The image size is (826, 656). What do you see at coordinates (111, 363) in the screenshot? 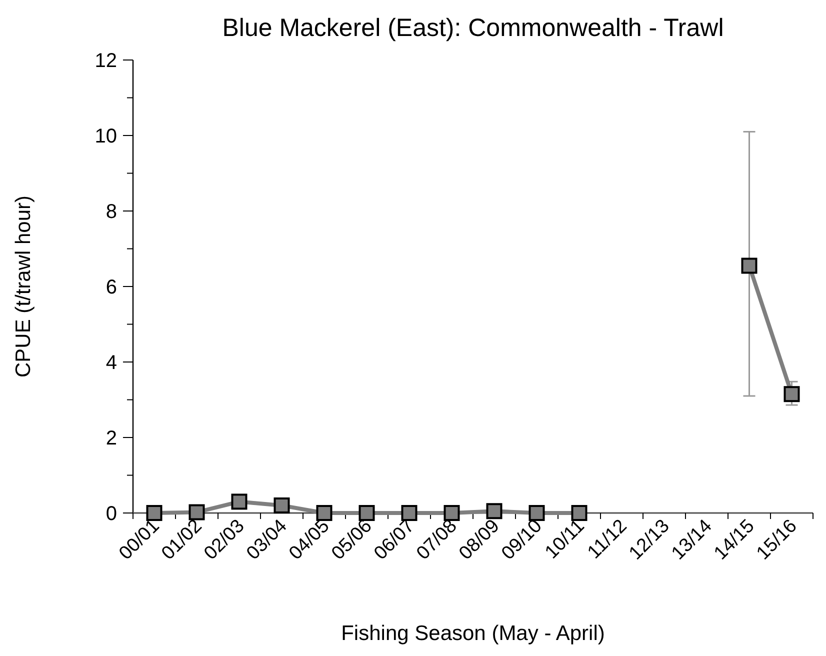
I see `y-tick-label: 4` at bounding box center [111, 363].